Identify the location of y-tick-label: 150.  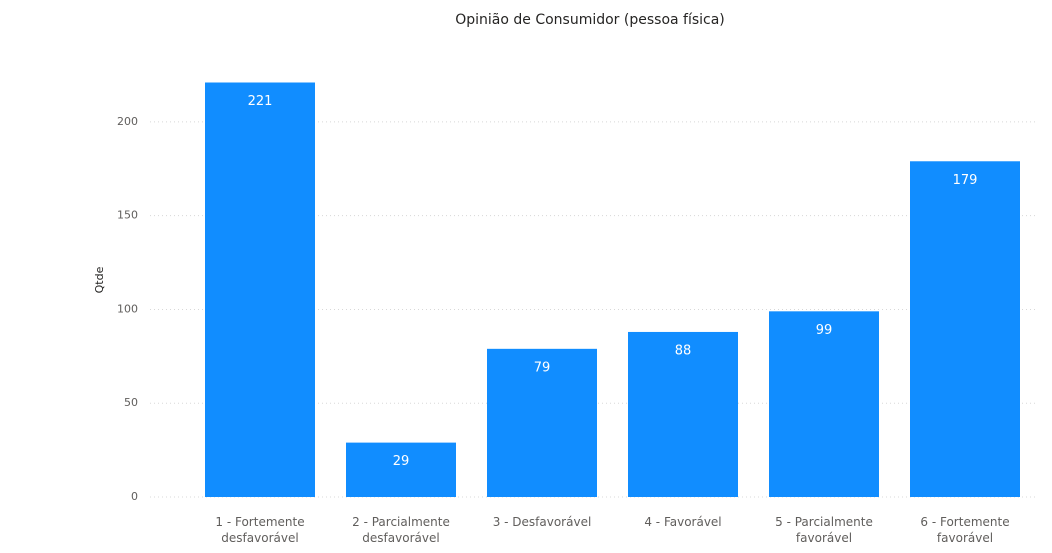
(127, 215).